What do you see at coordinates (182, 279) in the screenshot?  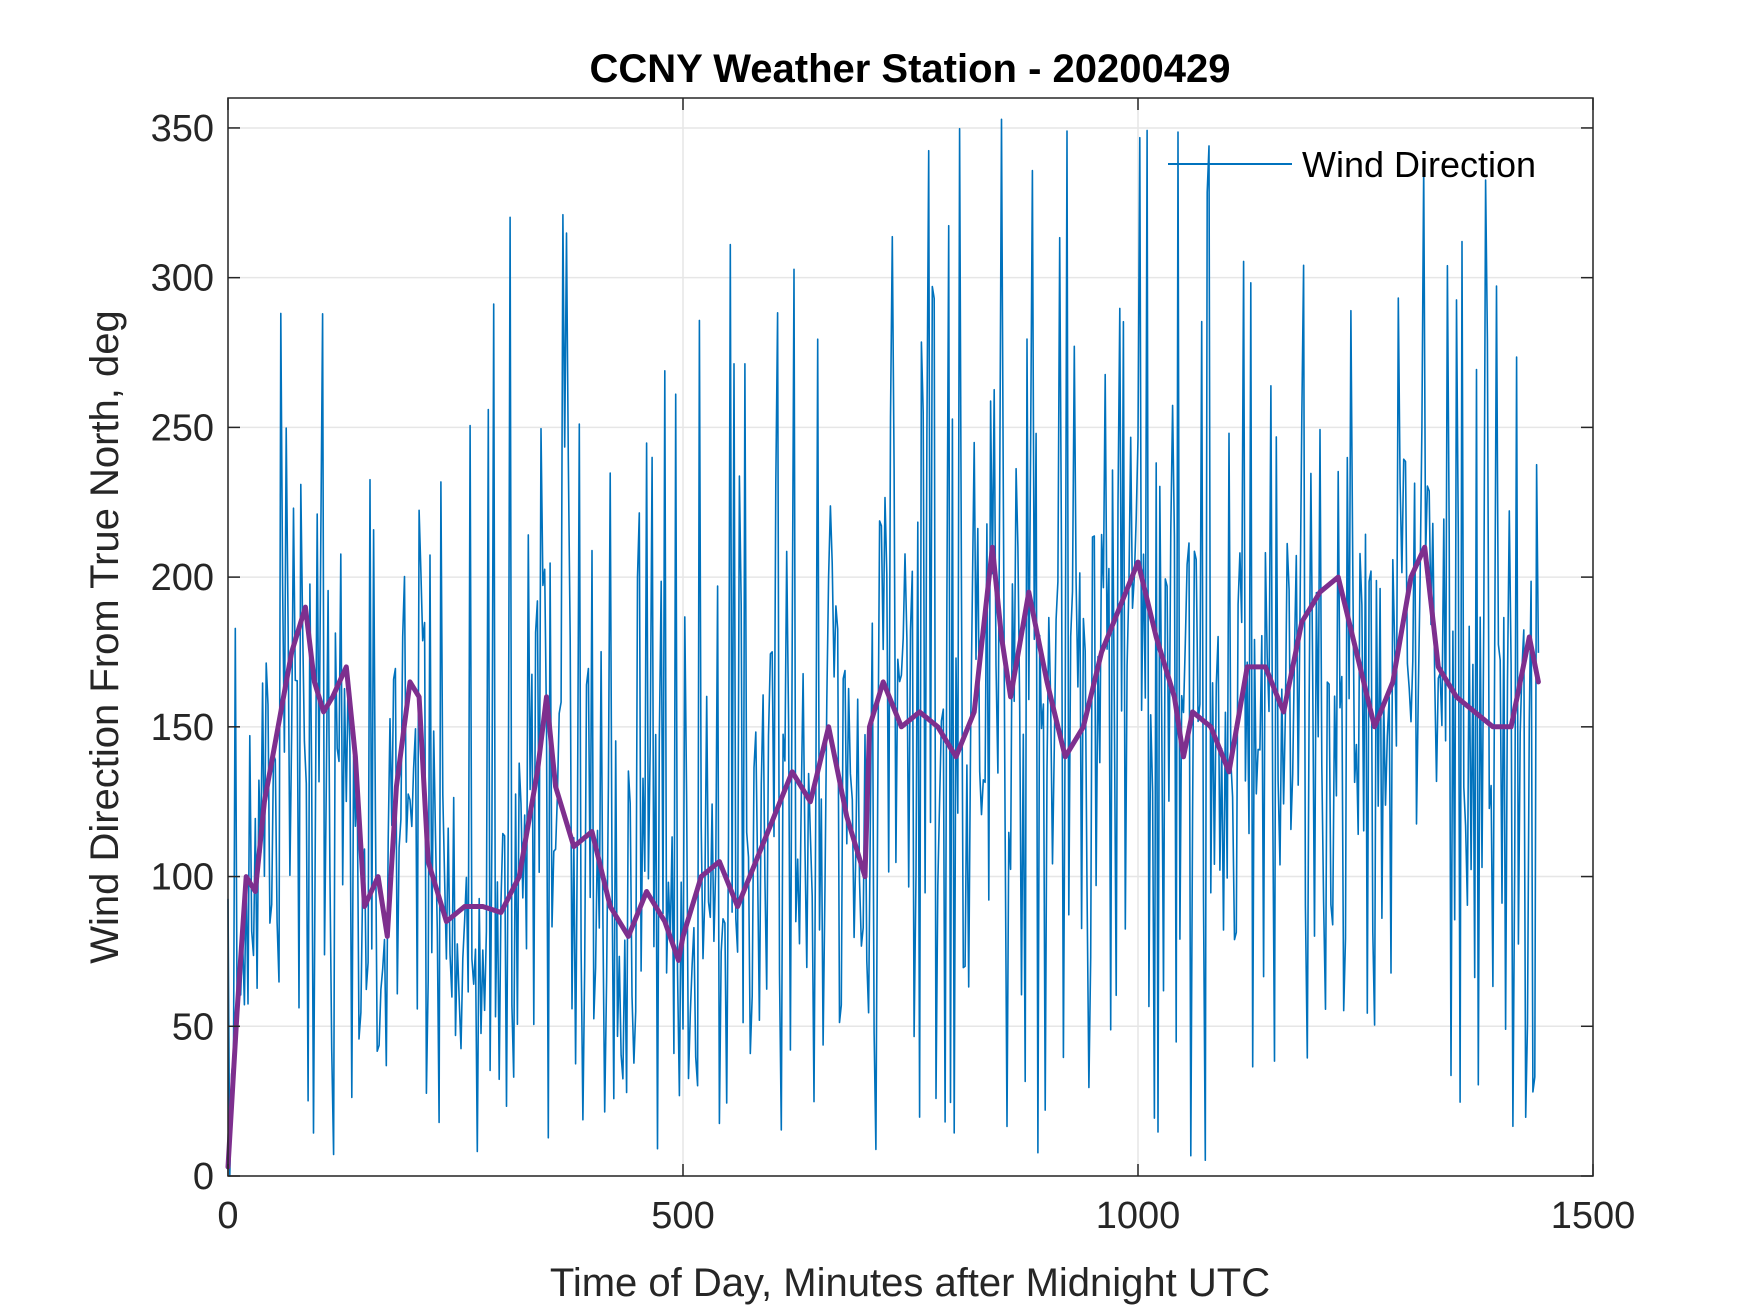 I see `y-tick-label: 300` at bounding box center [182, 279].